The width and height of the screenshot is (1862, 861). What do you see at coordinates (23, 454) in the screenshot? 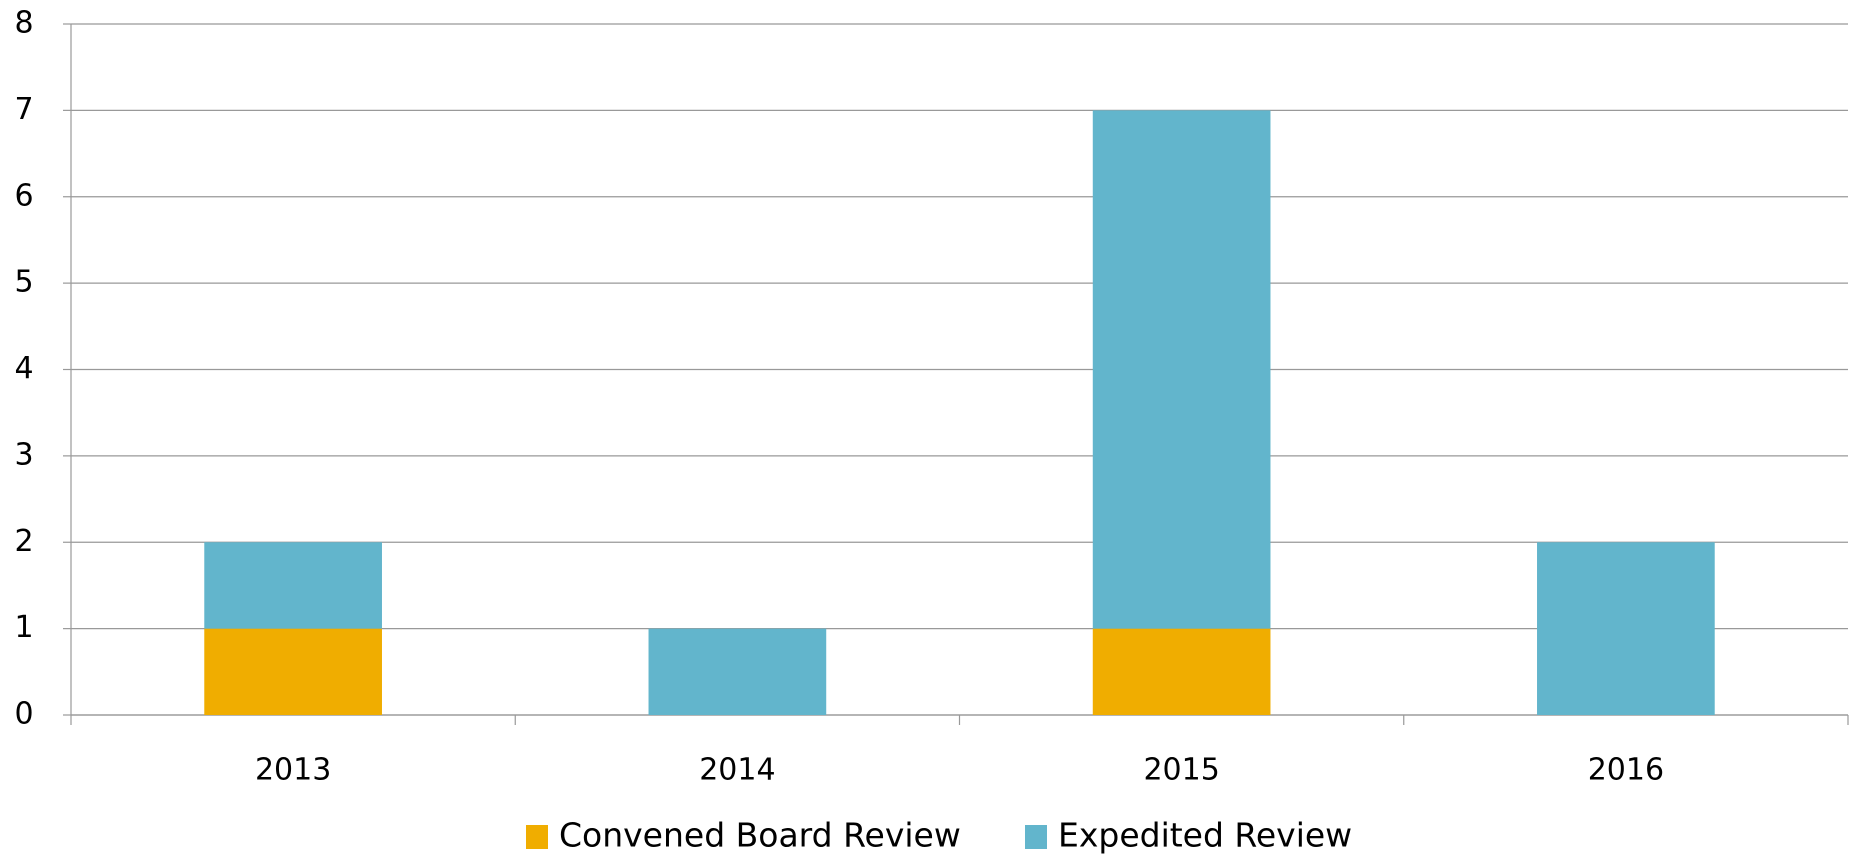
I see `y-tick-label: 3` at bounding box center [23, 454].